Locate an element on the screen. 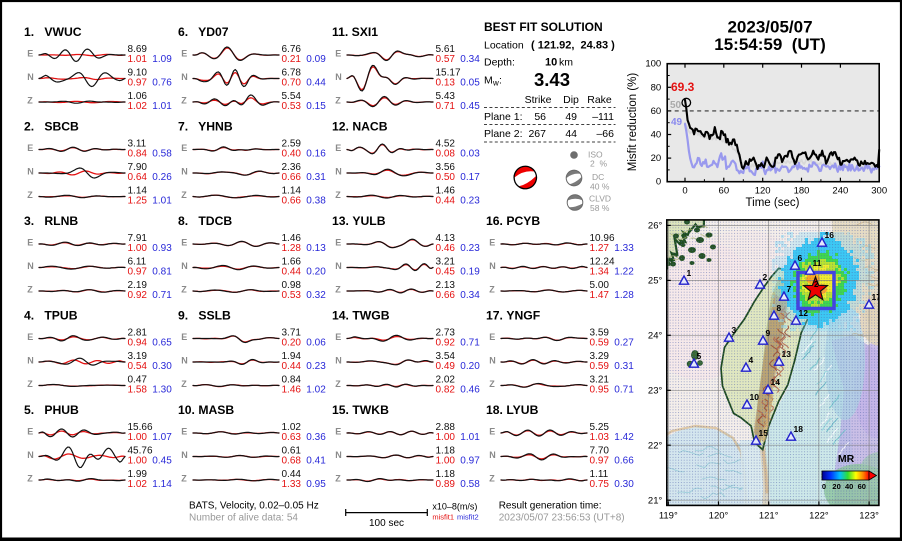  svg-text: 1.14 is located at coordinates (138, 190).